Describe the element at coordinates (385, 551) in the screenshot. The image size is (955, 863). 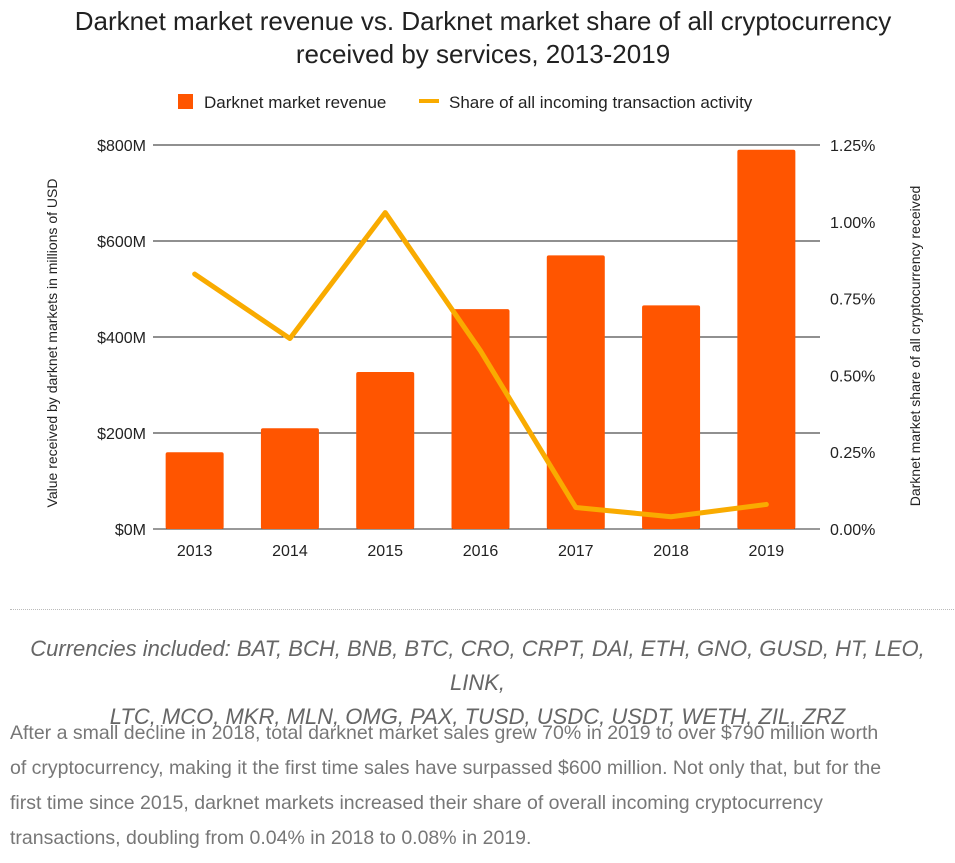
I see `x-tick-label: 2015` at that location.